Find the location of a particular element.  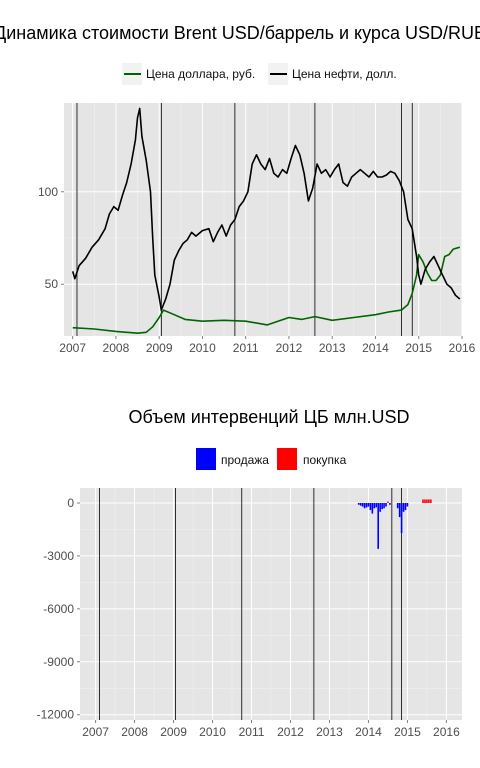

y-tick-label: 0 is located at coordinates (70, 503).